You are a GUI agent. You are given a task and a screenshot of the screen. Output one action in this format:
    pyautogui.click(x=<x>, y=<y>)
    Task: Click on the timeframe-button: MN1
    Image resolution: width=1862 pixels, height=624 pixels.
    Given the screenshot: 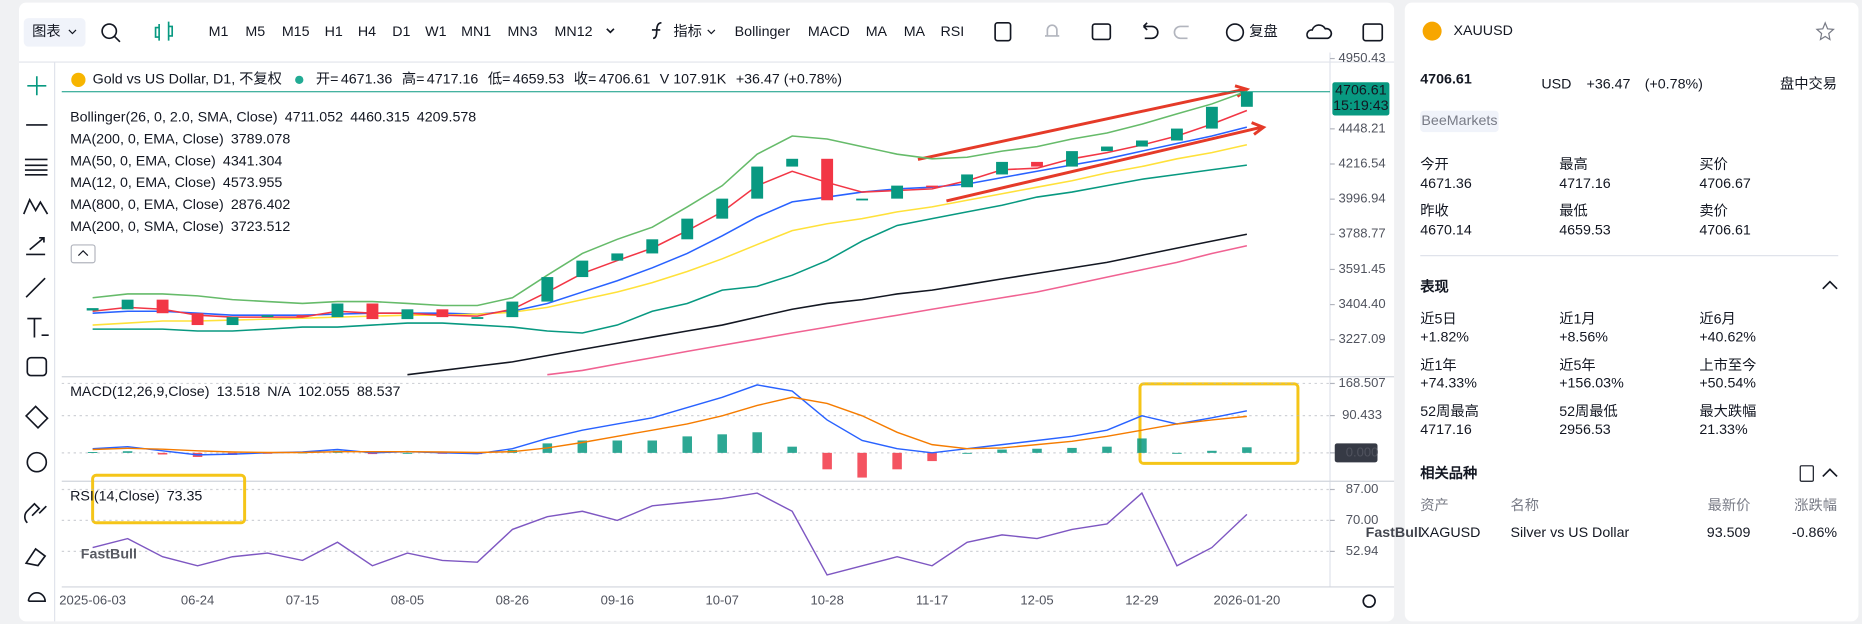 What is the action you would take?
    pyautogui.click(x=476, y=32)
    